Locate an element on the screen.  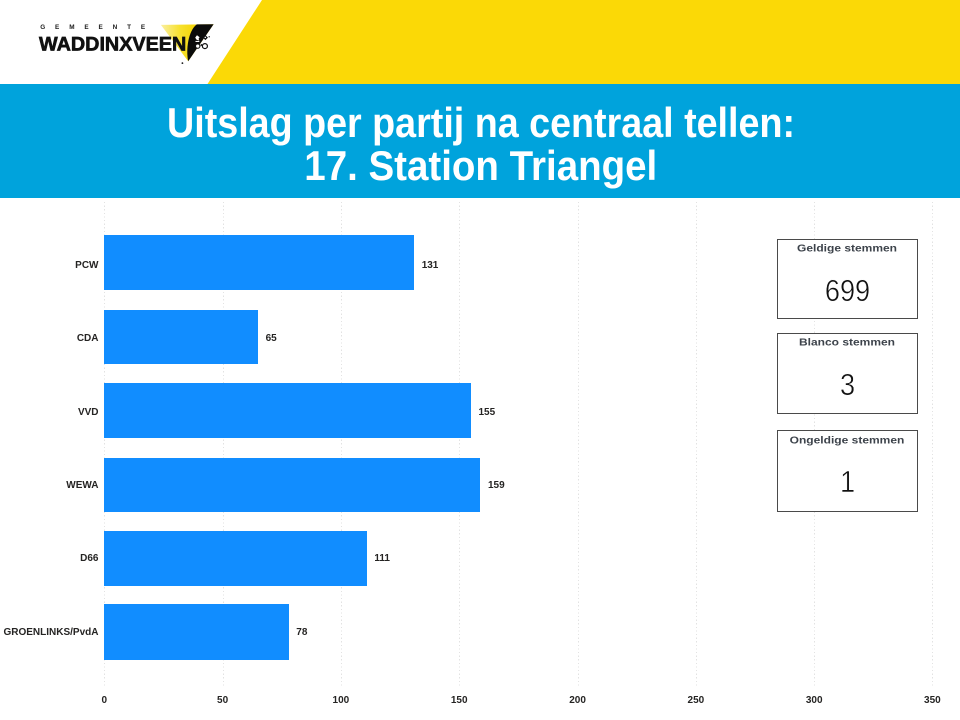
svg-text: WADDINXVEEN is located at coordinates (112, 45).